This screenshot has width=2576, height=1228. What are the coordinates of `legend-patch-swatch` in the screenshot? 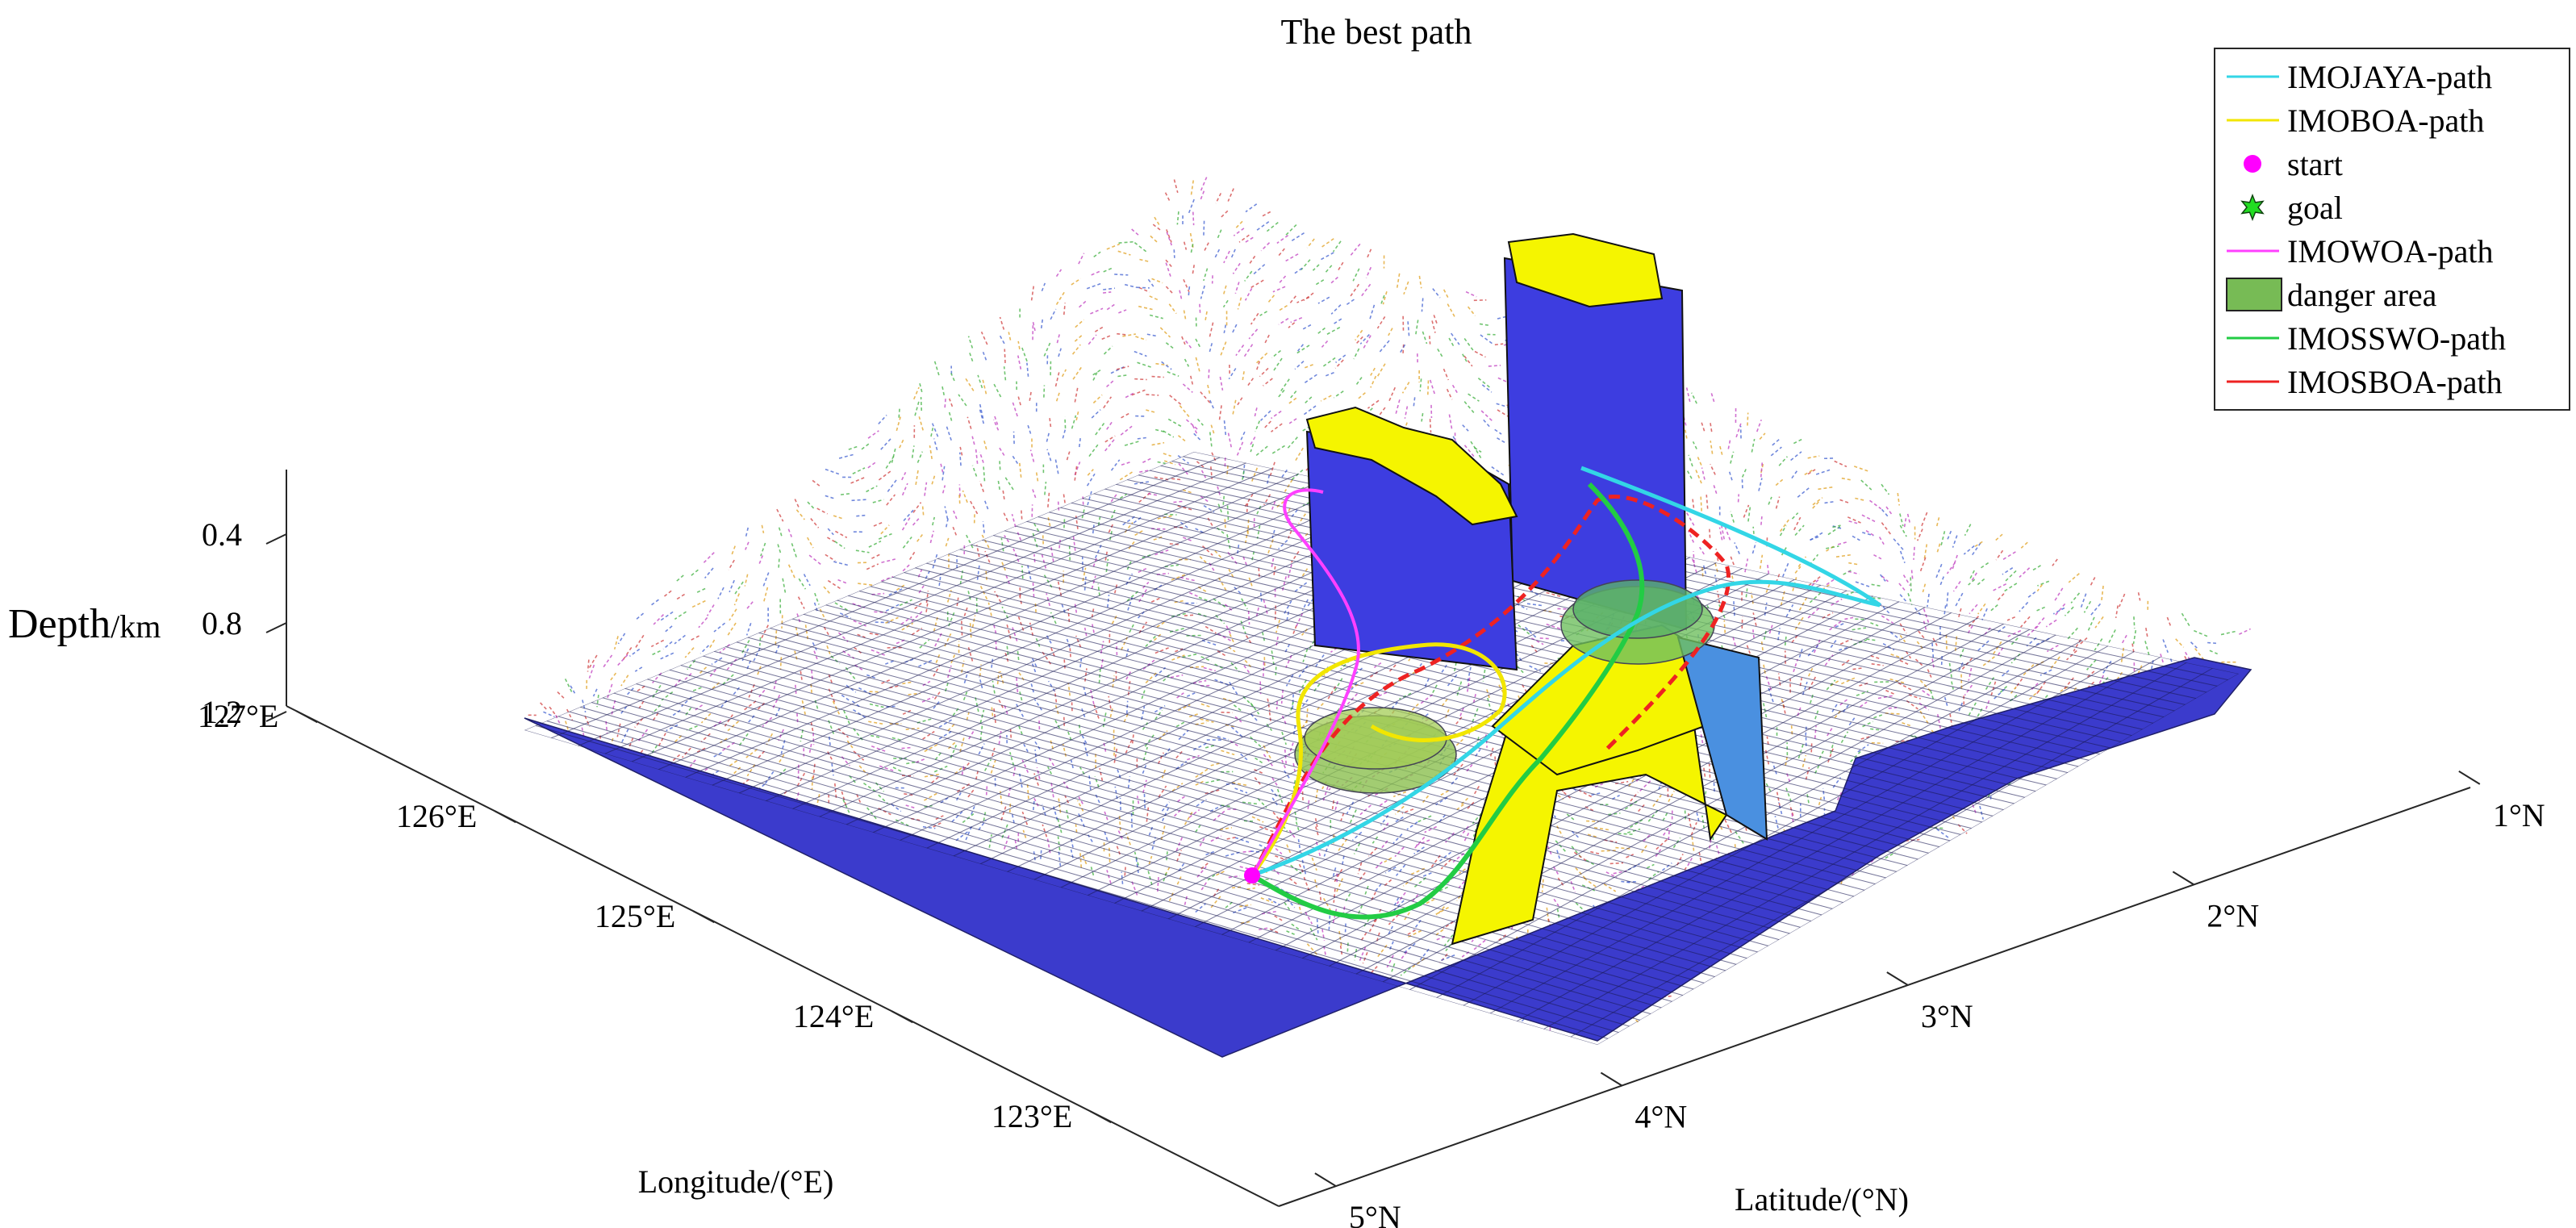 It's located at (2254, 294).